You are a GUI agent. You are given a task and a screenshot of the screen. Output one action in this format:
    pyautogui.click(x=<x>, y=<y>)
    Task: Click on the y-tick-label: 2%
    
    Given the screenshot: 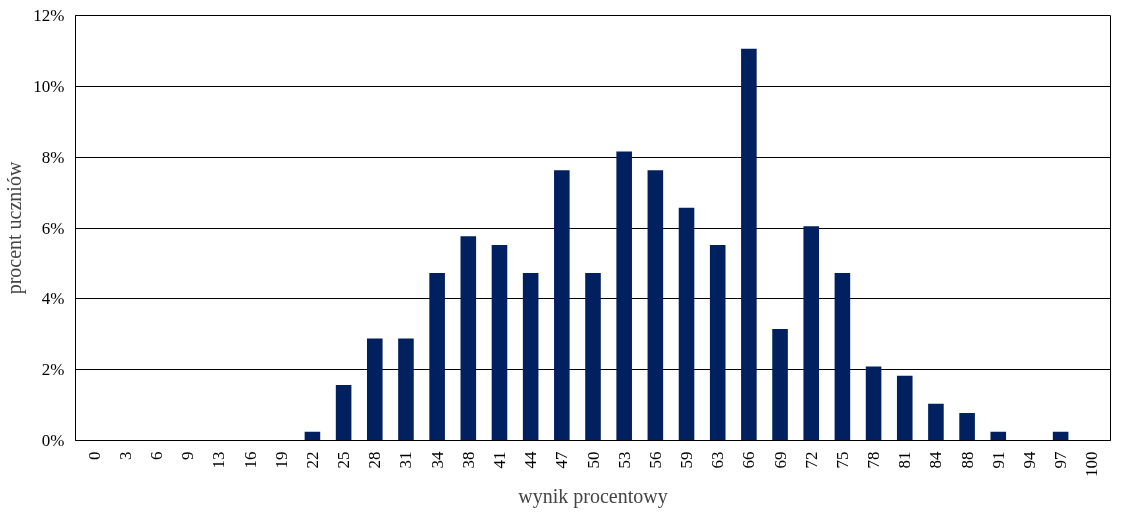 What is the action you would take?
    pyautogui.click(x=53, y=370)
    